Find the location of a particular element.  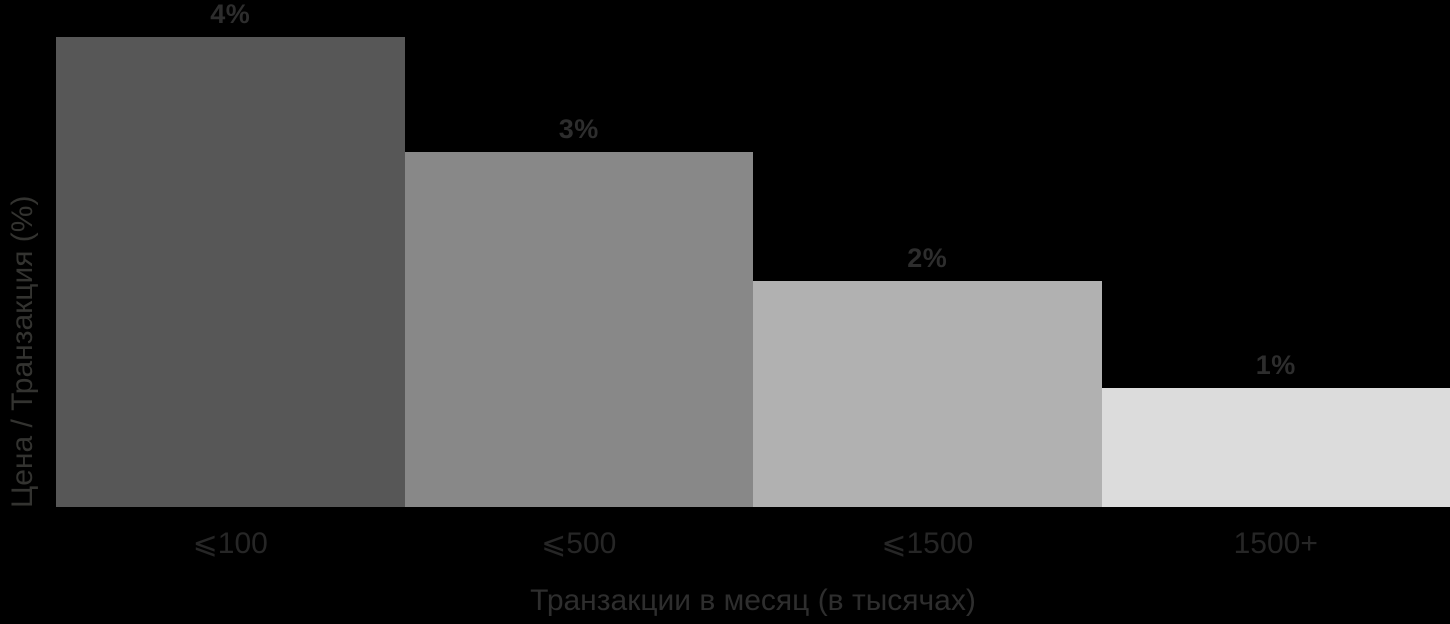

bar-value-label: 3% is located at coordinates (578, 129).